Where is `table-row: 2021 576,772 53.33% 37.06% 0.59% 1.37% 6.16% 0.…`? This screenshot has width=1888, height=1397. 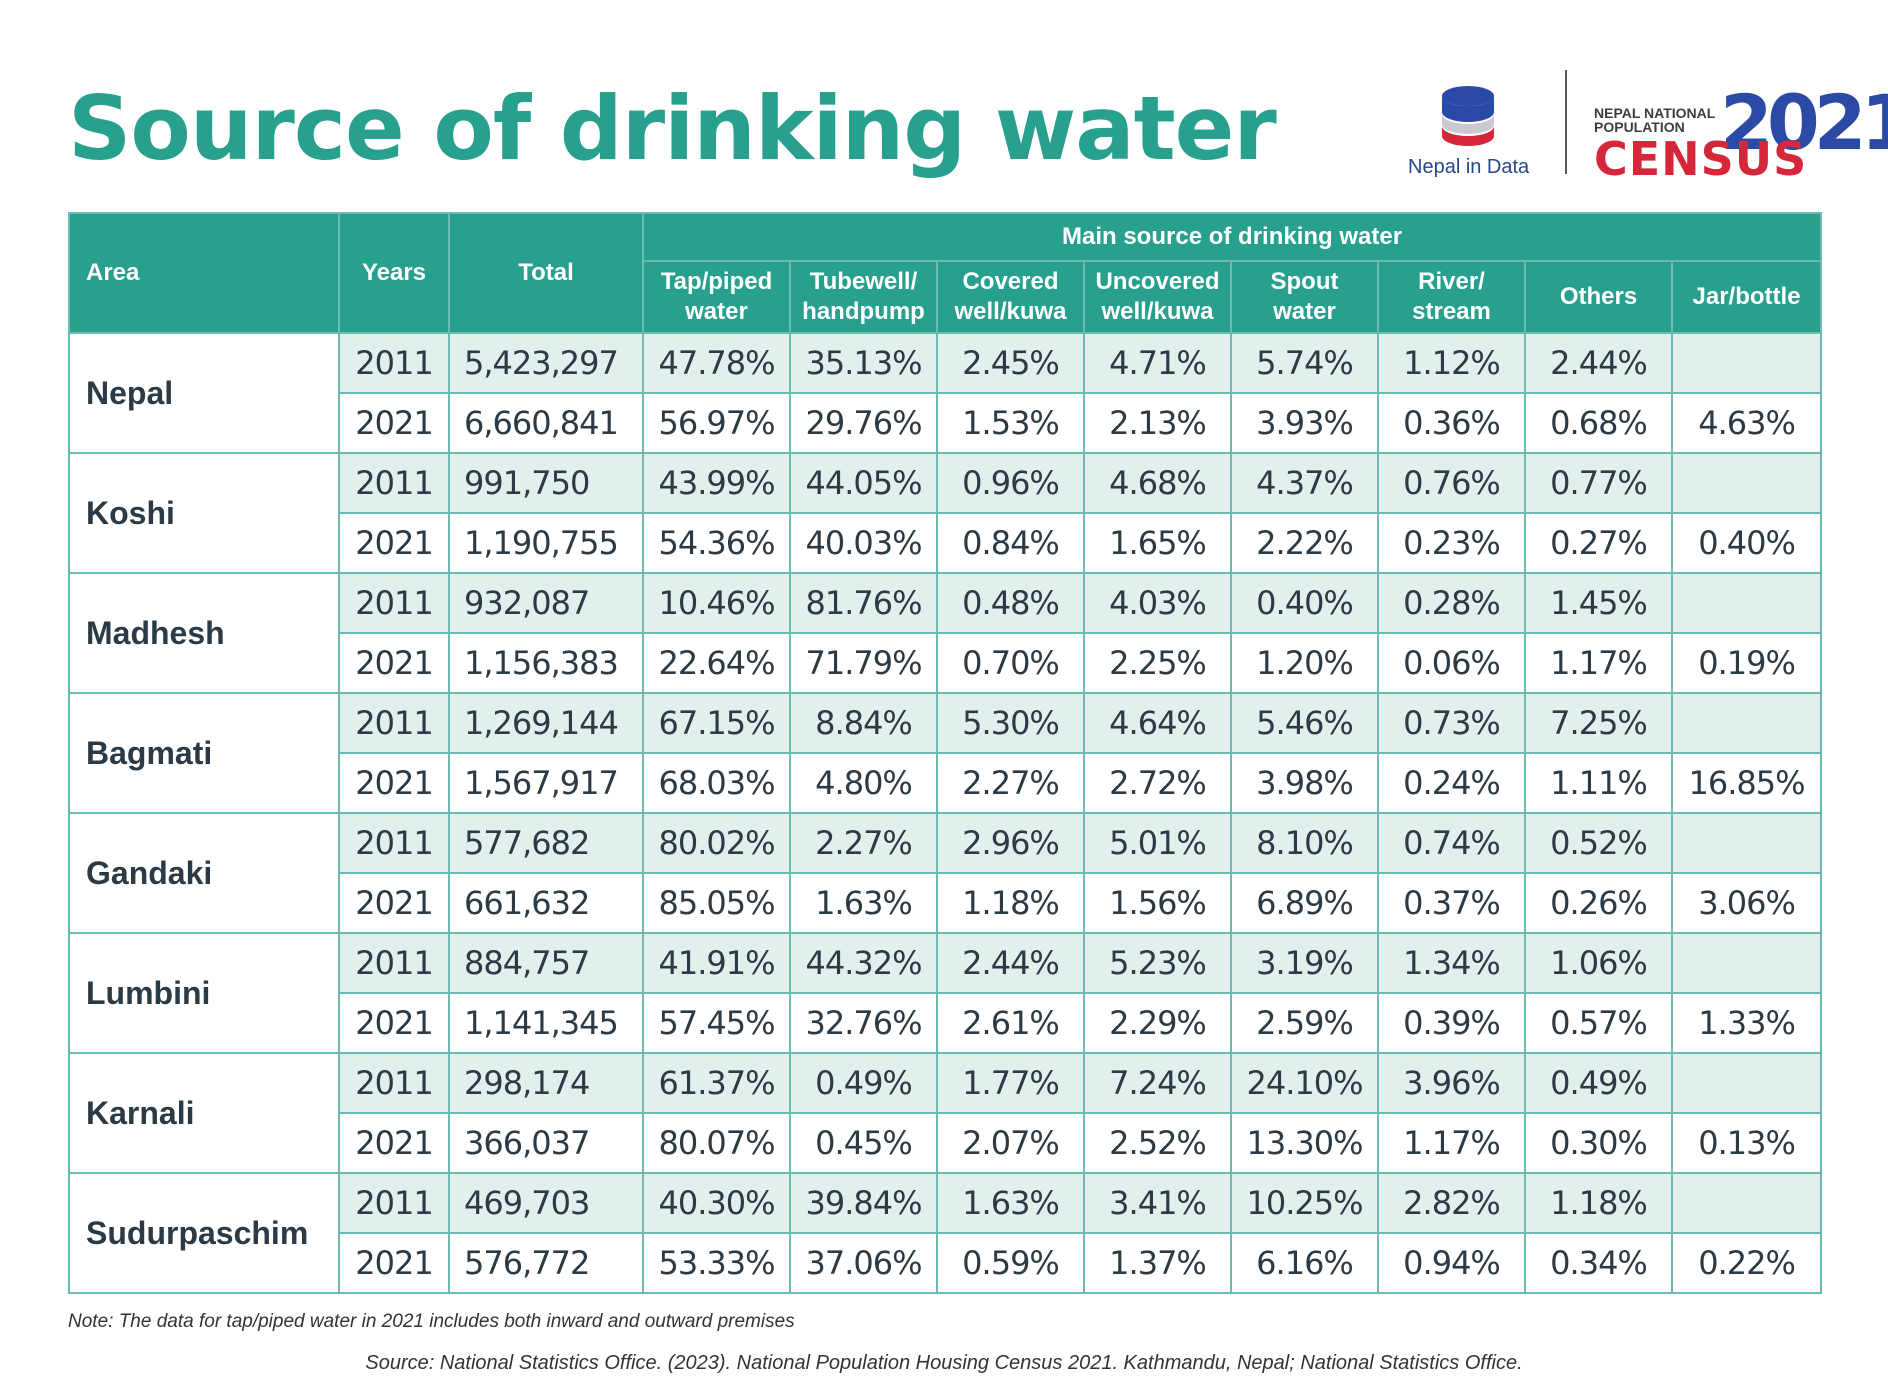 table-row: 2021 576,772 53.33% 37.06% 0.59% 1.37% 6.16% 0.… is located at coordinates (946, 1263).